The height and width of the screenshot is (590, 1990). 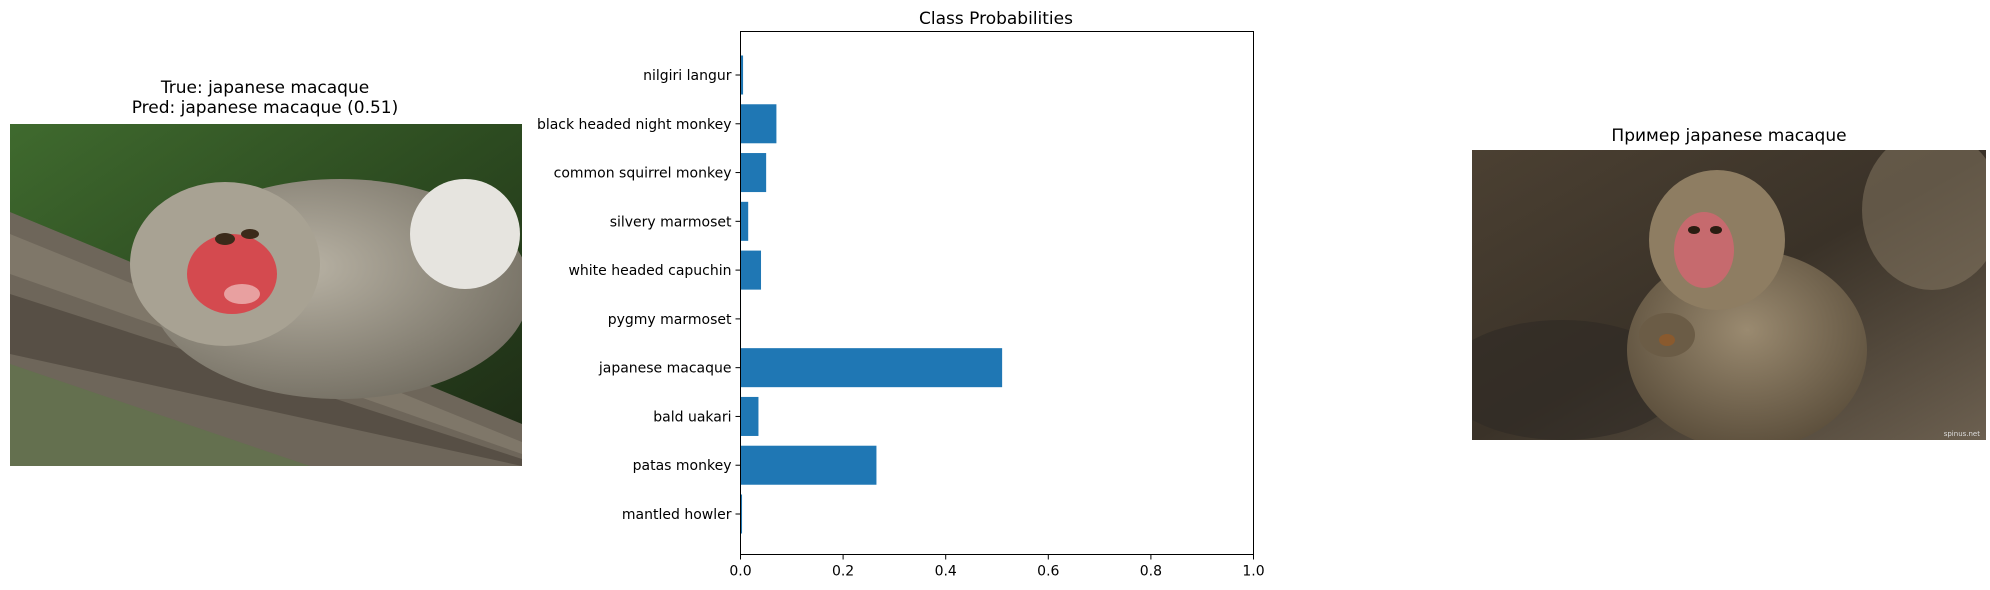 I want to click on bar-japanese-macaque, so click(x=871, y=368).